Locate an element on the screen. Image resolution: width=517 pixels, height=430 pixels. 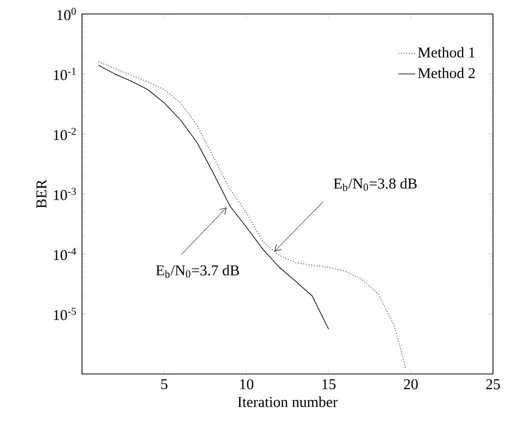
x-axis-title: Iteration number is located at coordinates (288, 402).